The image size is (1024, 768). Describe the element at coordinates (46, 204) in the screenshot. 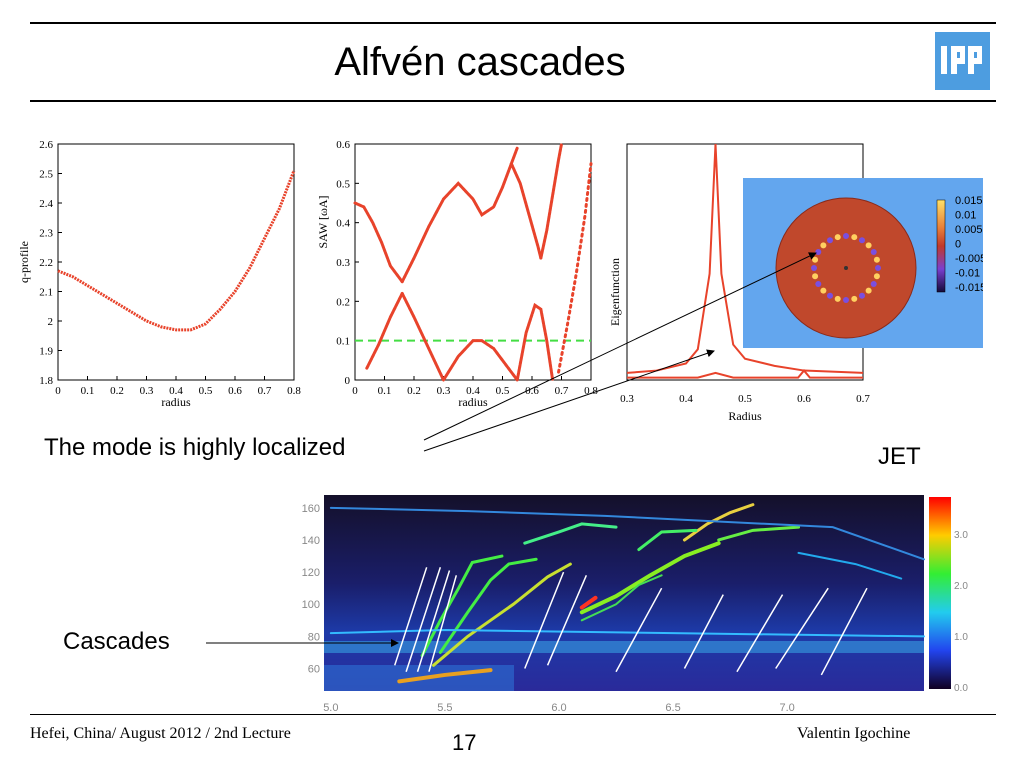

I see `y-tick-label: 2.4` at that location.